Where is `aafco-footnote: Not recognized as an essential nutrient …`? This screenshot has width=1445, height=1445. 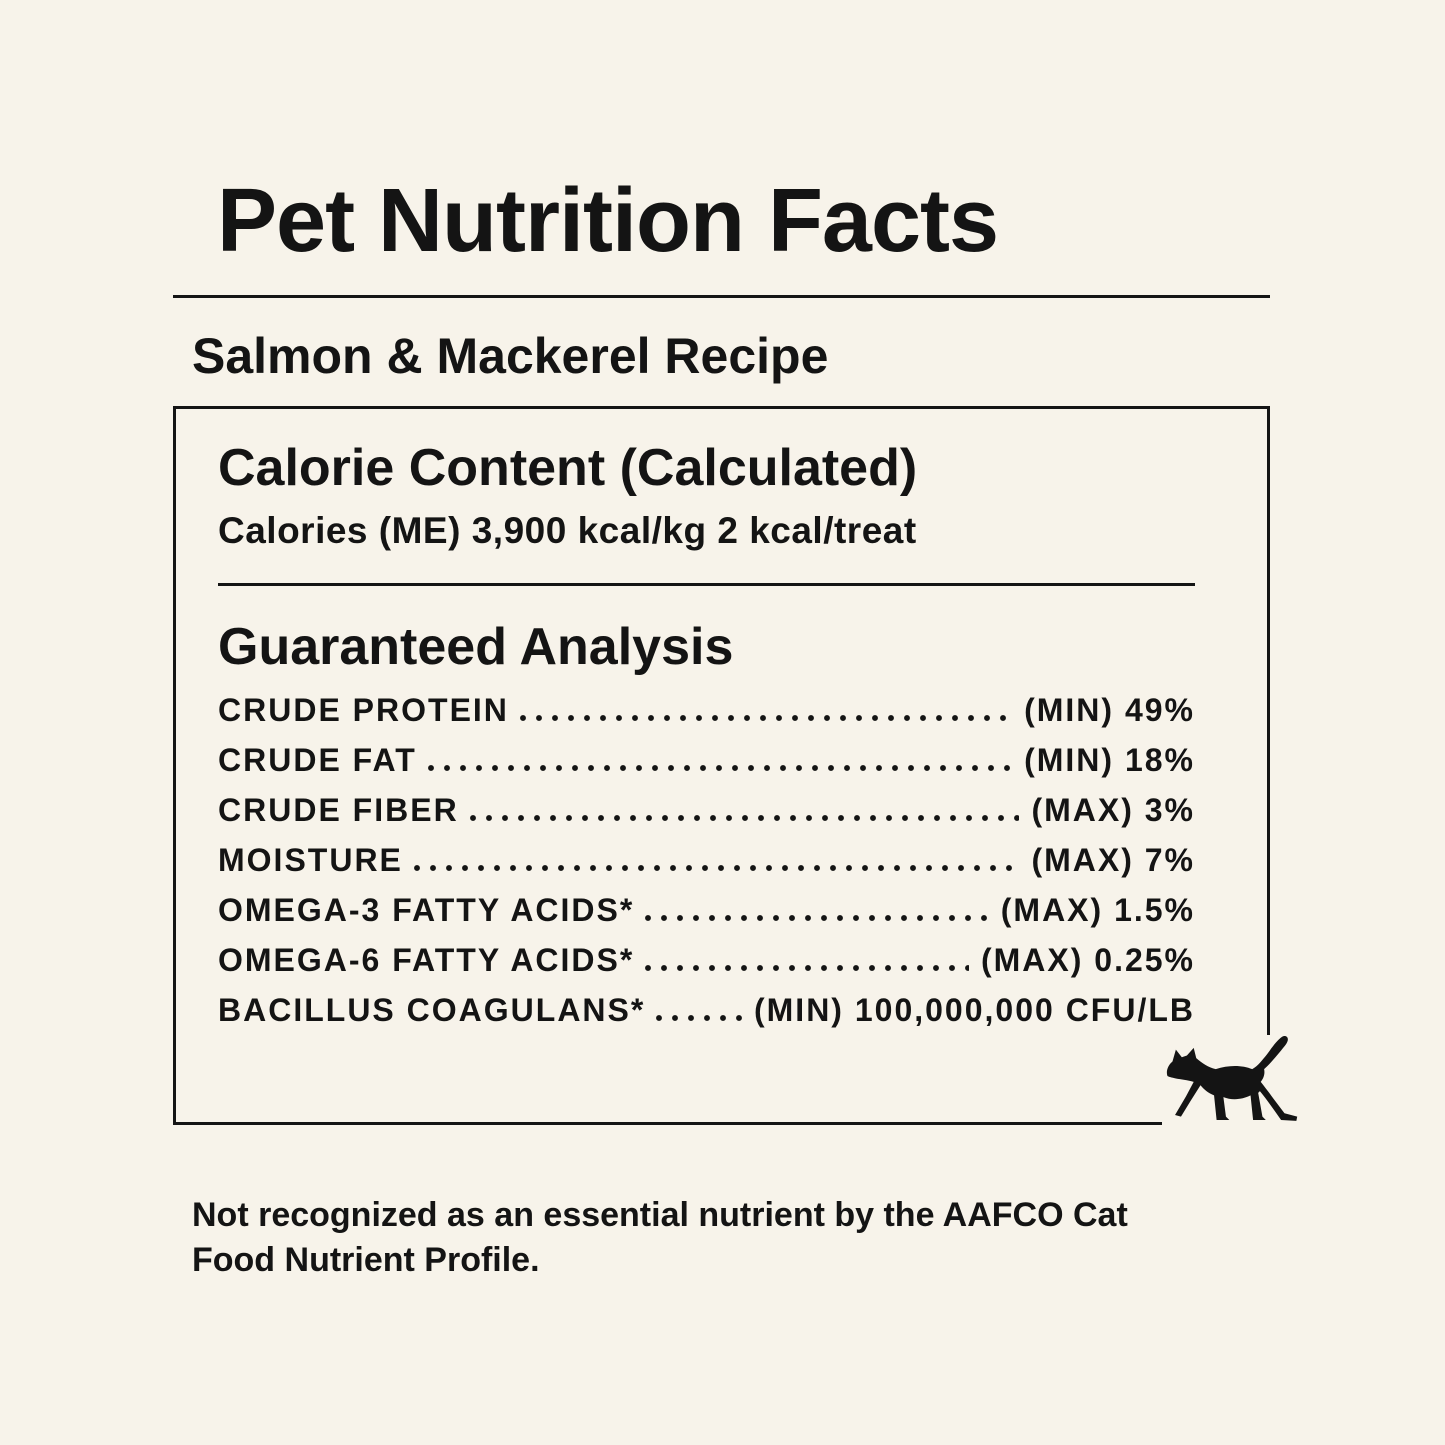 aafco-footnote: Not recognized as an essential nutrient … is located at coordinates (660, 1237).